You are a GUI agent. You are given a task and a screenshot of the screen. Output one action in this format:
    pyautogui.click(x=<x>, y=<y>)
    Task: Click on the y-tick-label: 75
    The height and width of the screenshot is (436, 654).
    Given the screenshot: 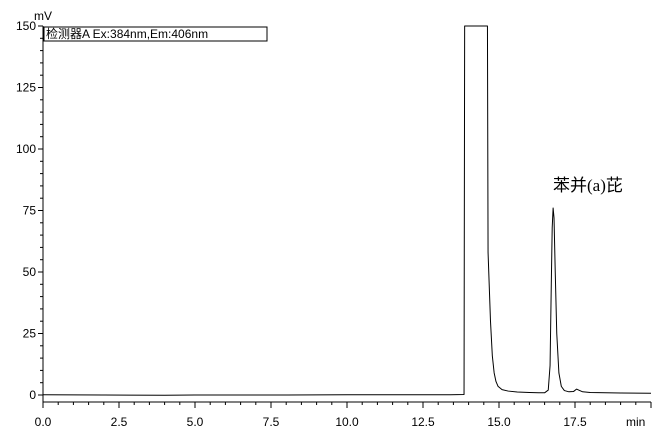 What is the action you would take?
    pyautogui.click(x=30, y=211)
    